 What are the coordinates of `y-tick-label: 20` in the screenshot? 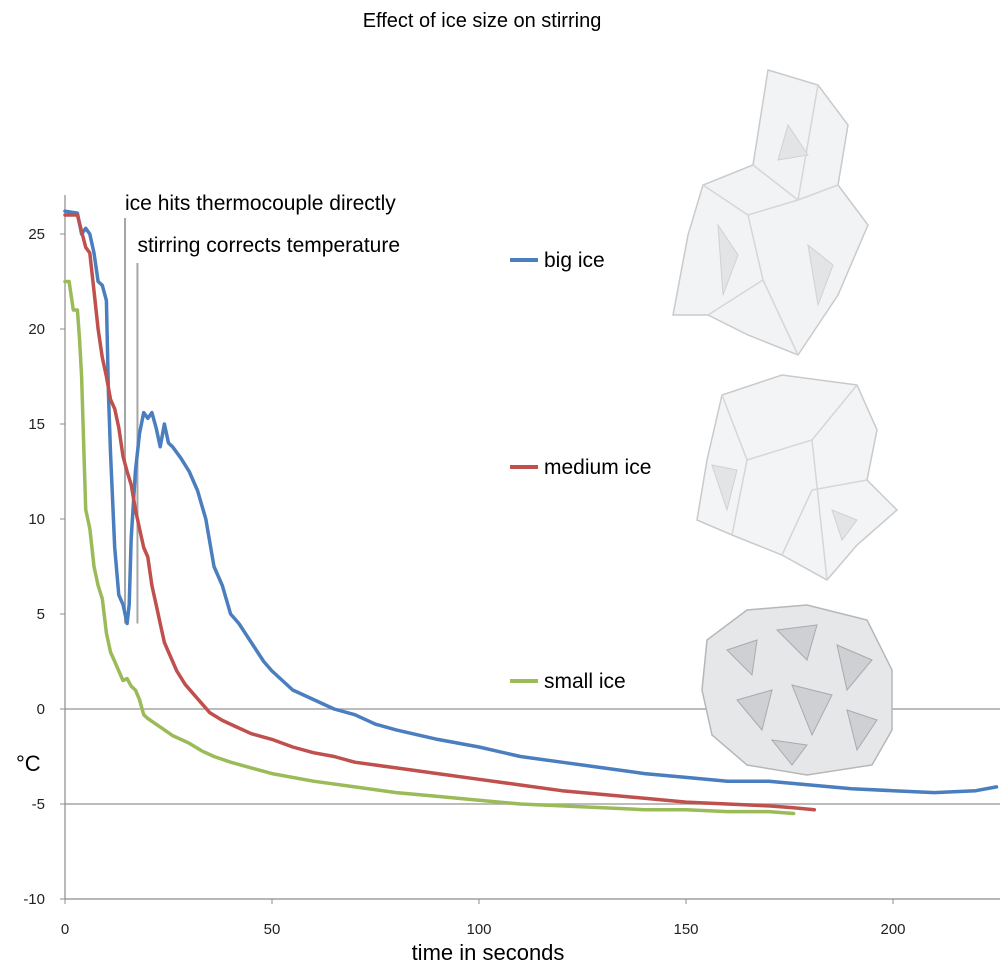 It's located at (36, 329).